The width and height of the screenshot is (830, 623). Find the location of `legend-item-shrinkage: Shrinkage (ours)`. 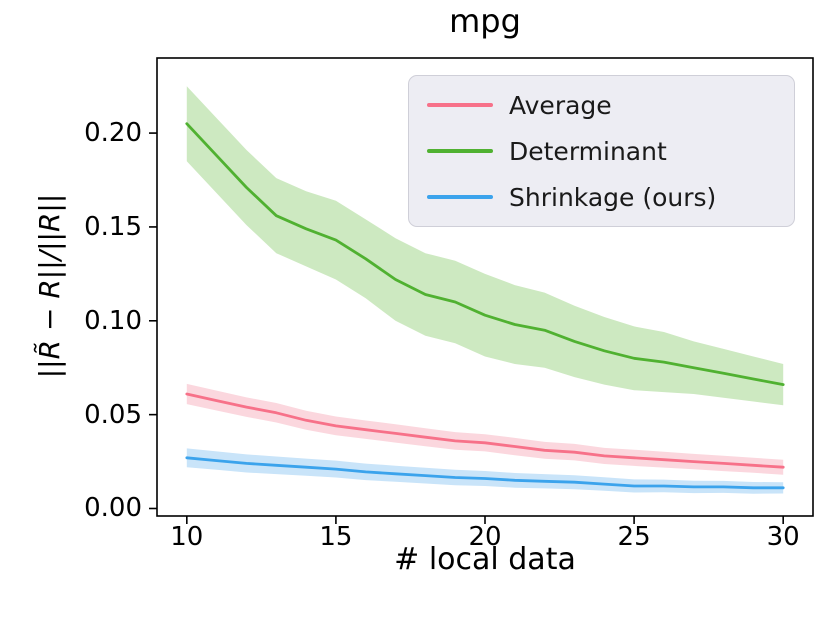

legend-item-shrinkage: Shrinkage (ours) is located at coordinates (601, 197).